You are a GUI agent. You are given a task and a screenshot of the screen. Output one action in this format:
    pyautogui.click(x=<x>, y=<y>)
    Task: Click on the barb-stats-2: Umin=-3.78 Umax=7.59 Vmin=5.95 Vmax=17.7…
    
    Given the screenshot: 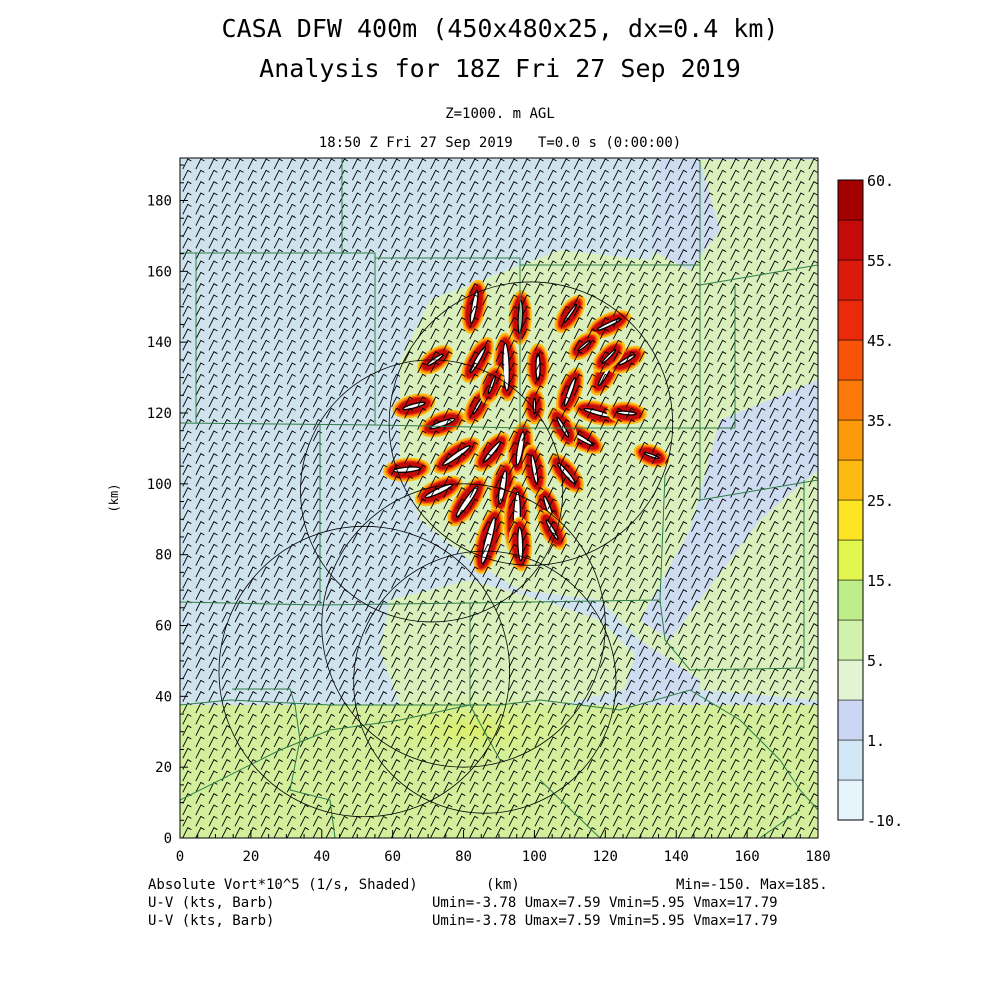 What is the action you would take?
    pyautogui.click(x=605, y=921)
    